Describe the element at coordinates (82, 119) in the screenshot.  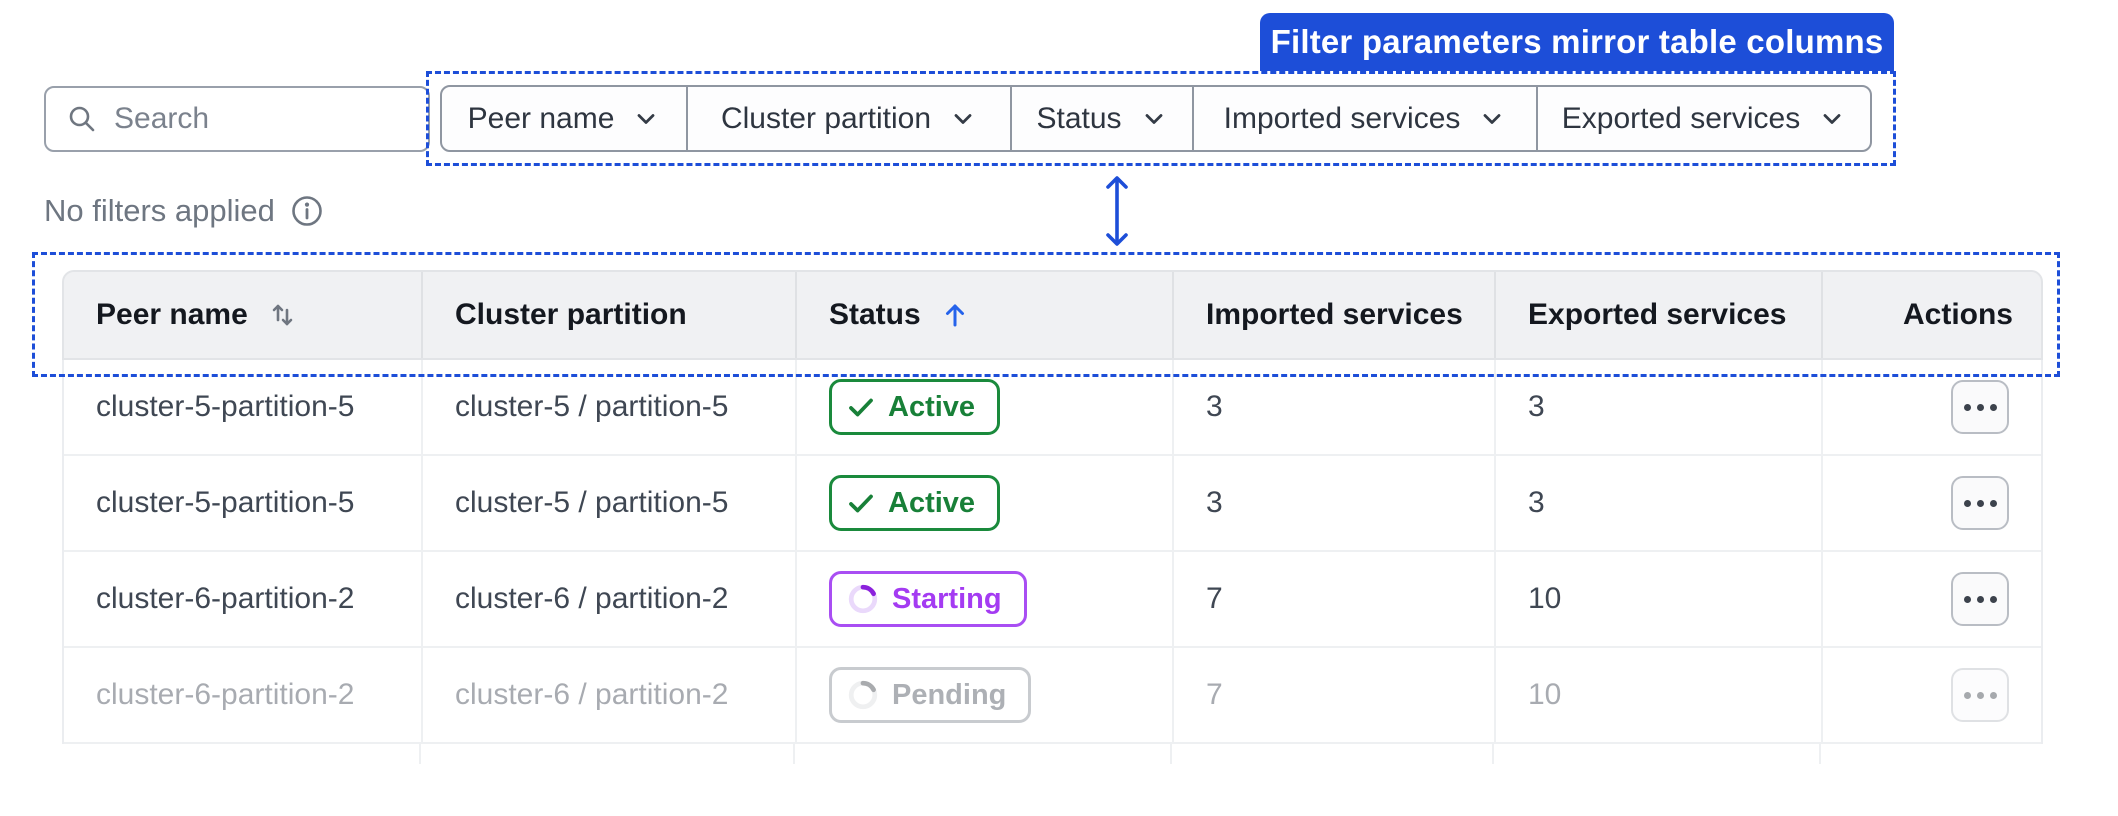
I see `search-icon` at that location.